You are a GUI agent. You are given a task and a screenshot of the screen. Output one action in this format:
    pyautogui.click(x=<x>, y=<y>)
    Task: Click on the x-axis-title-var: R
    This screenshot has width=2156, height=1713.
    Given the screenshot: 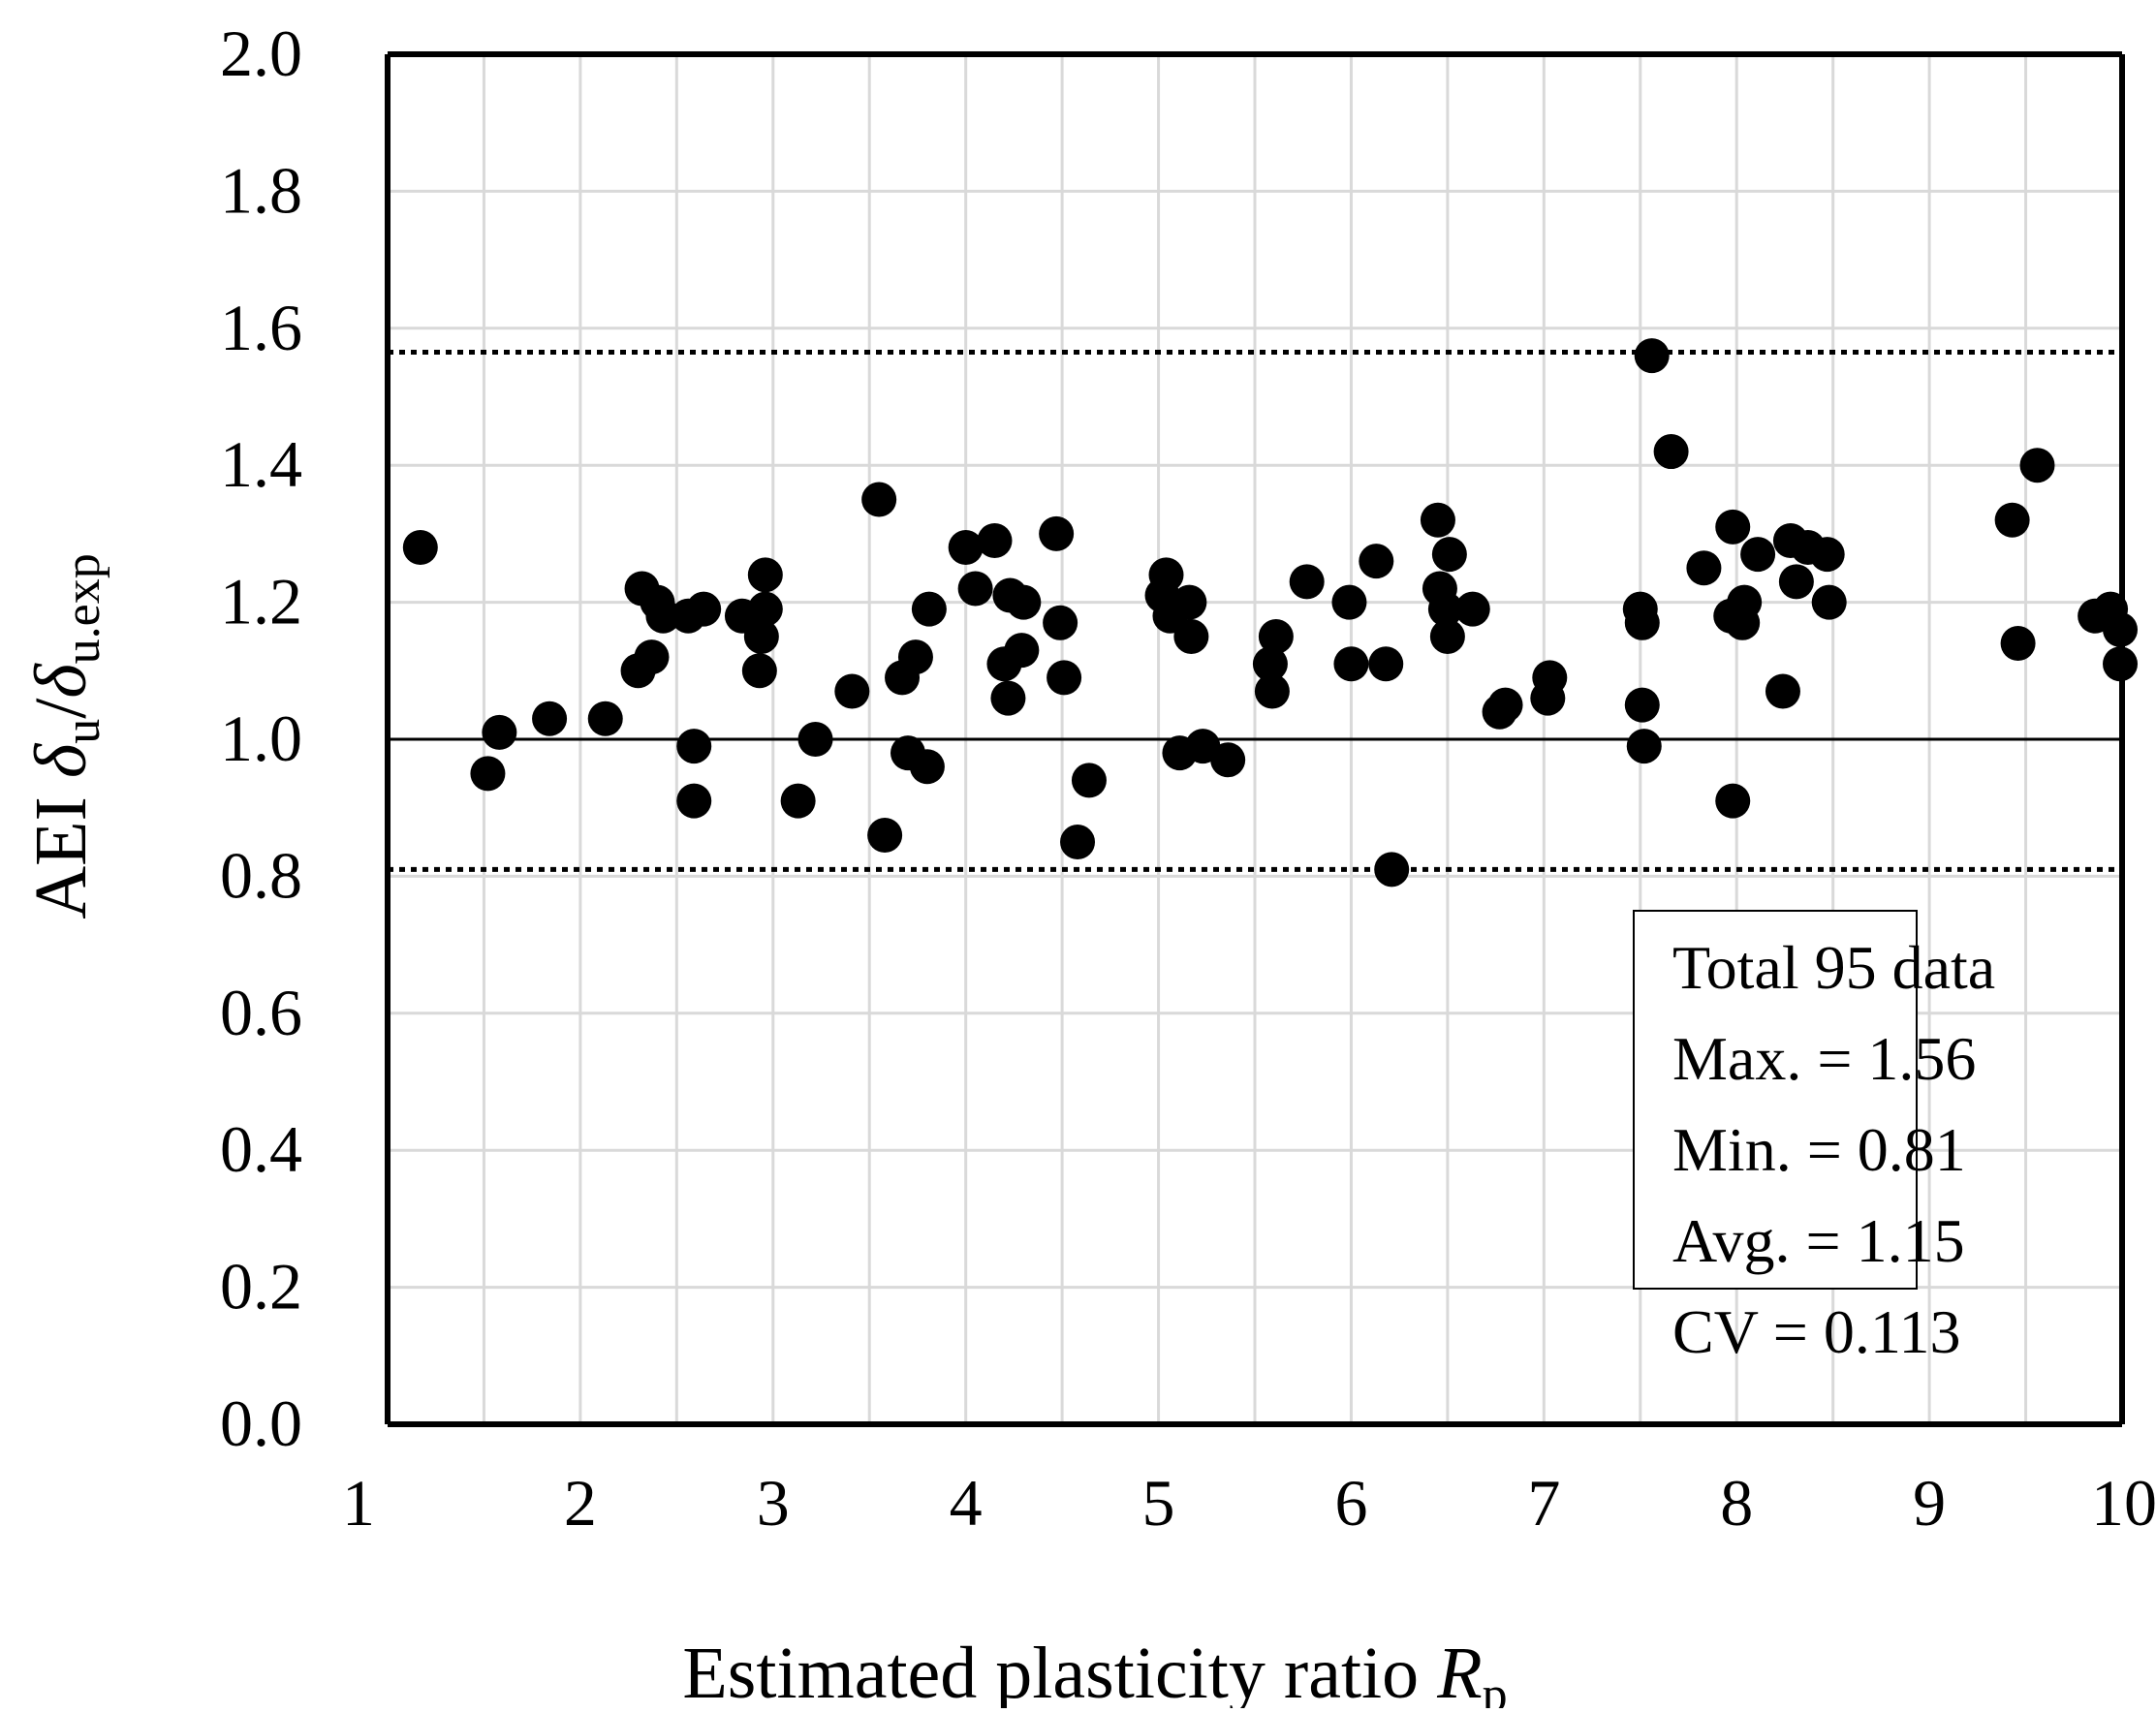 What is the action you would take?
    pyautogui.click(x=1459, y=1670)
    